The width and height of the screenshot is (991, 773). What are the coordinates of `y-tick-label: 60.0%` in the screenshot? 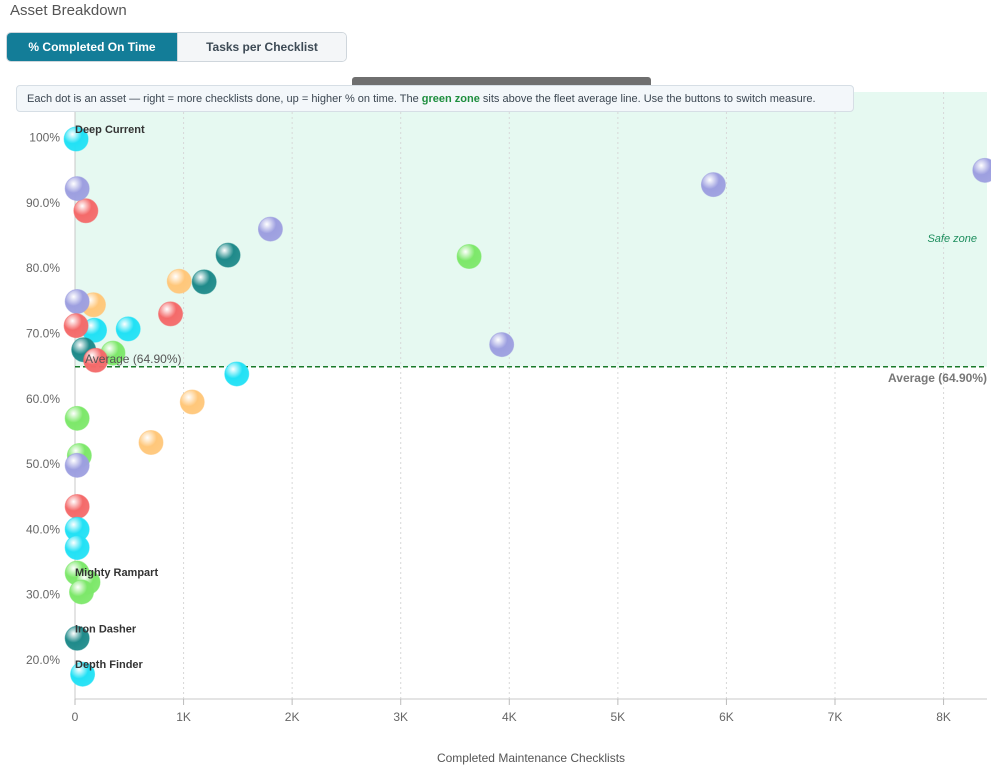 It's located at (43, 399).